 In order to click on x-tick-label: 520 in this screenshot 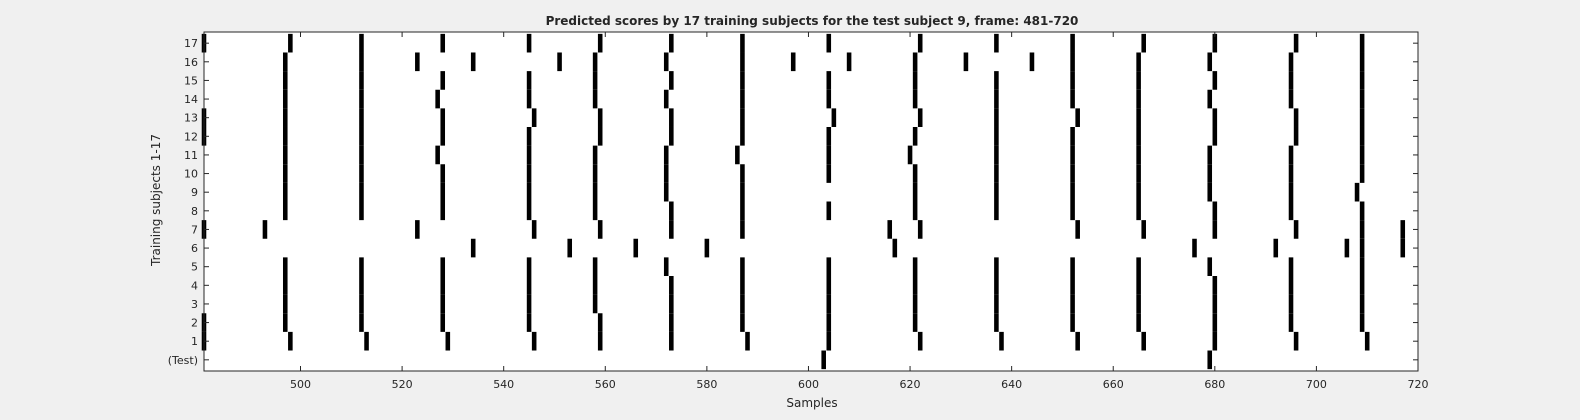, I will do `click(402, 384)`.